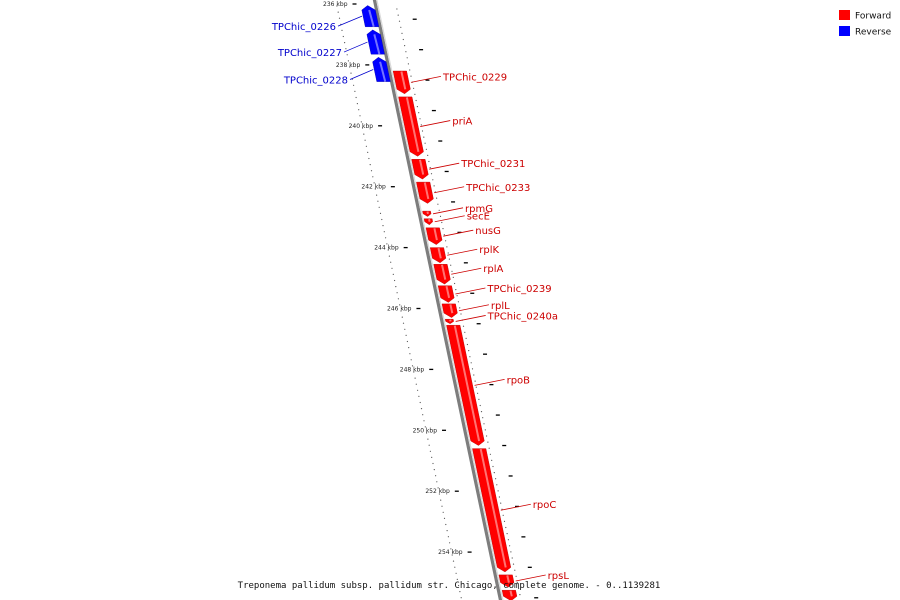  I want to click on gene-label: TPChic_0231, so click(492, 164).